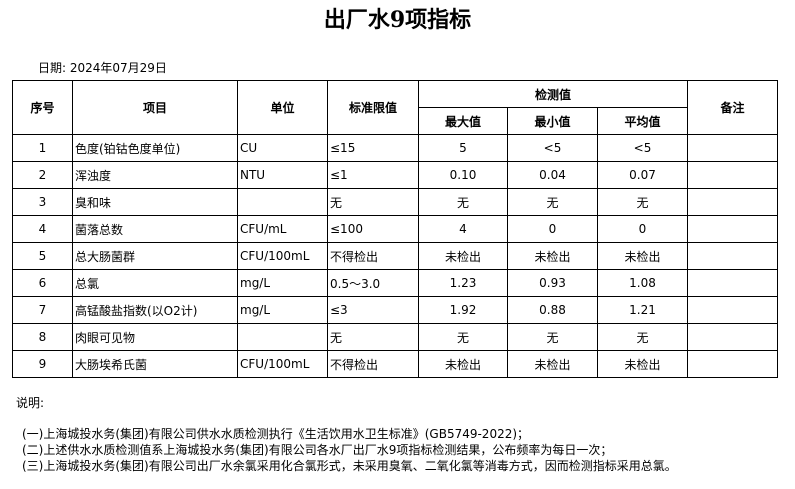 The height and width of the screenshot is (489, 795). Describe the element at coordinates (463, 229) in the screenshot. I see `cell-max: 4` at that location.